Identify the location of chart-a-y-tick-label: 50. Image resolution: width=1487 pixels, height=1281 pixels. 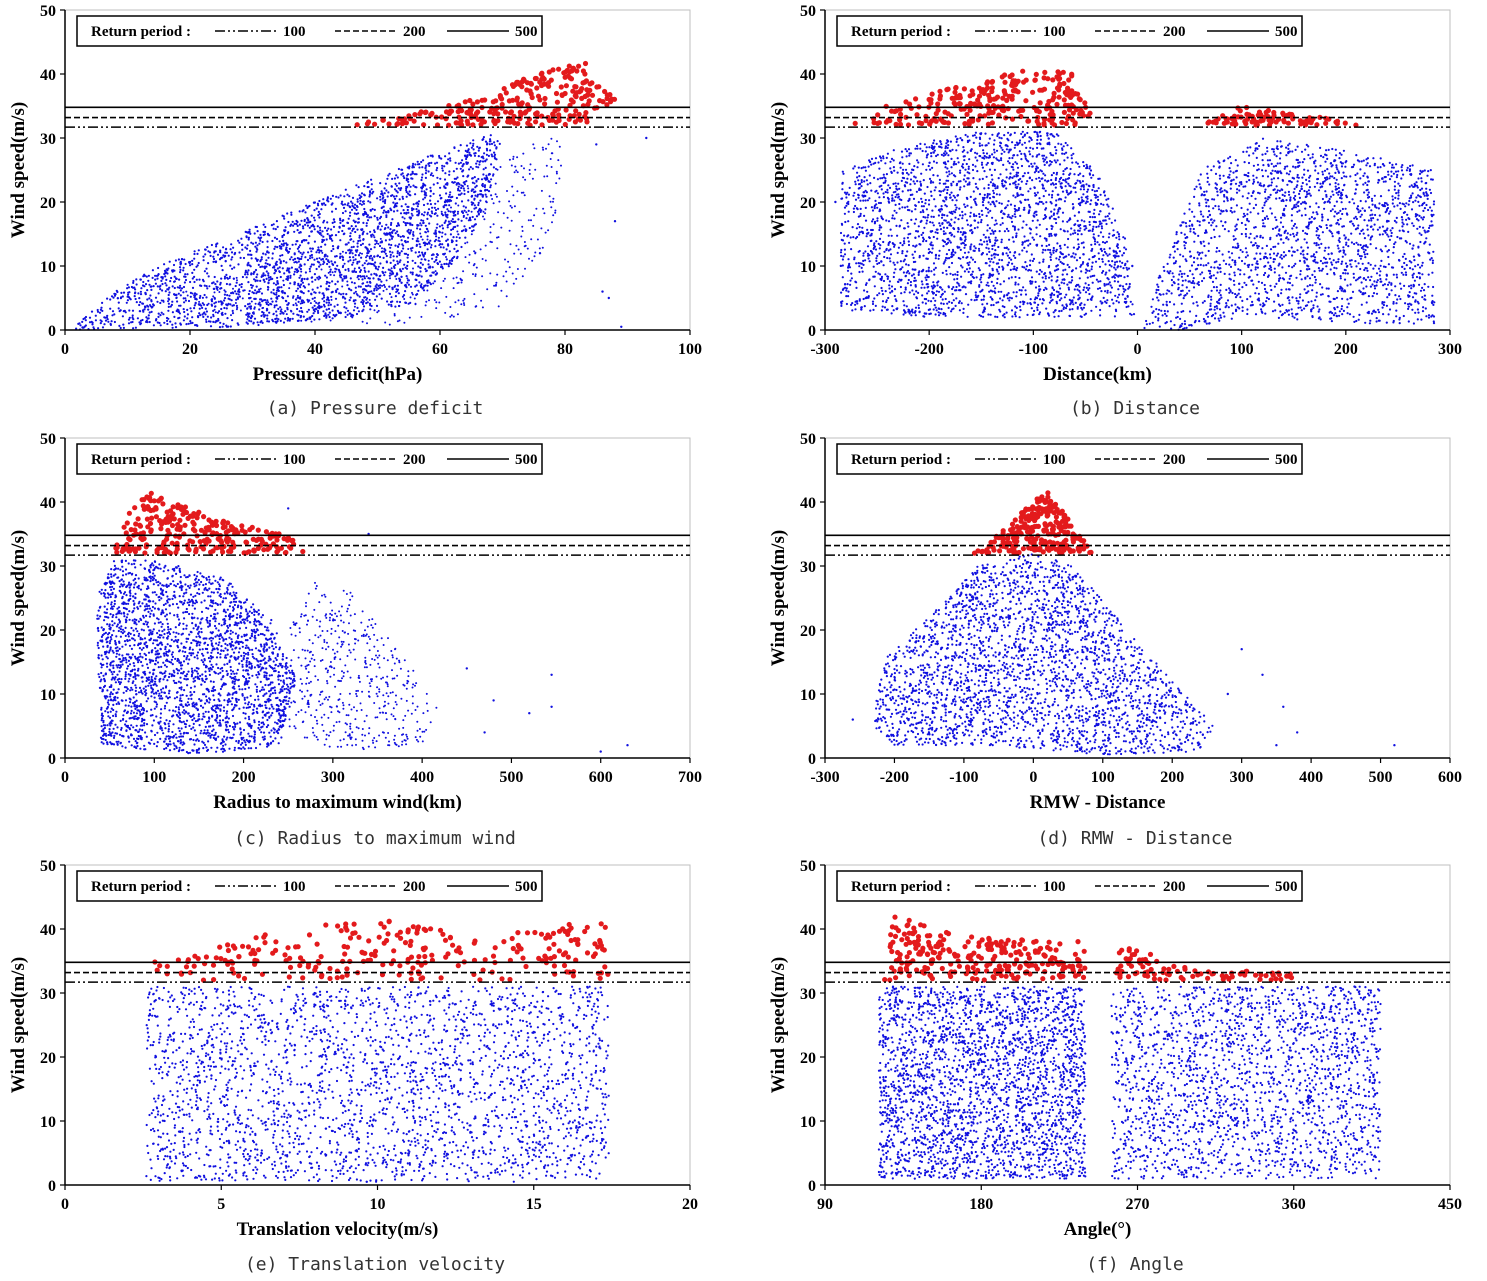
(48, 11).